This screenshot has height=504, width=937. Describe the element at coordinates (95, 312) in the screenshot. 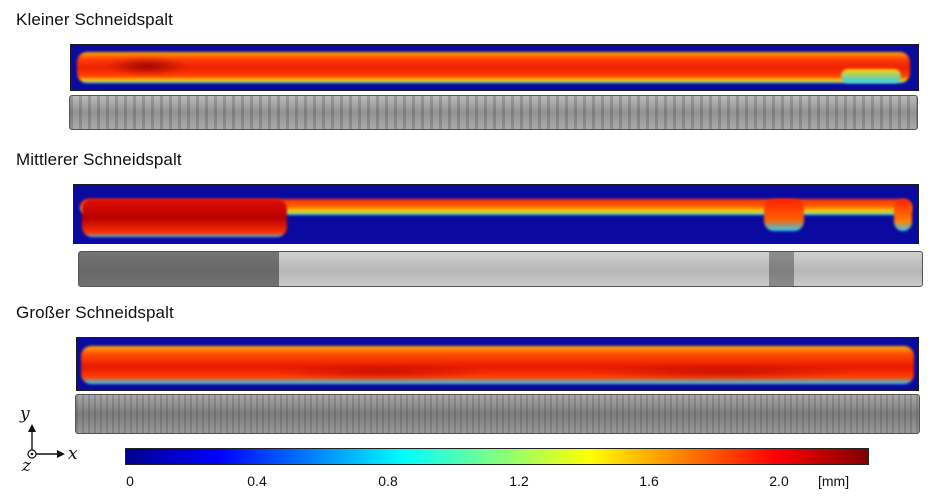

I see `section-title-grosser: Großer Schneidspalt` at that location.